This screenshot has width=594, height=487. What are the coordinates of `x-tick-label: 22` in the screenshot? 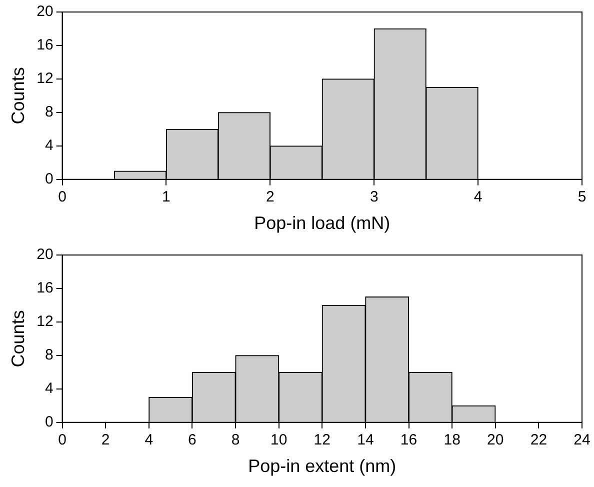 It's located at (539, 440).